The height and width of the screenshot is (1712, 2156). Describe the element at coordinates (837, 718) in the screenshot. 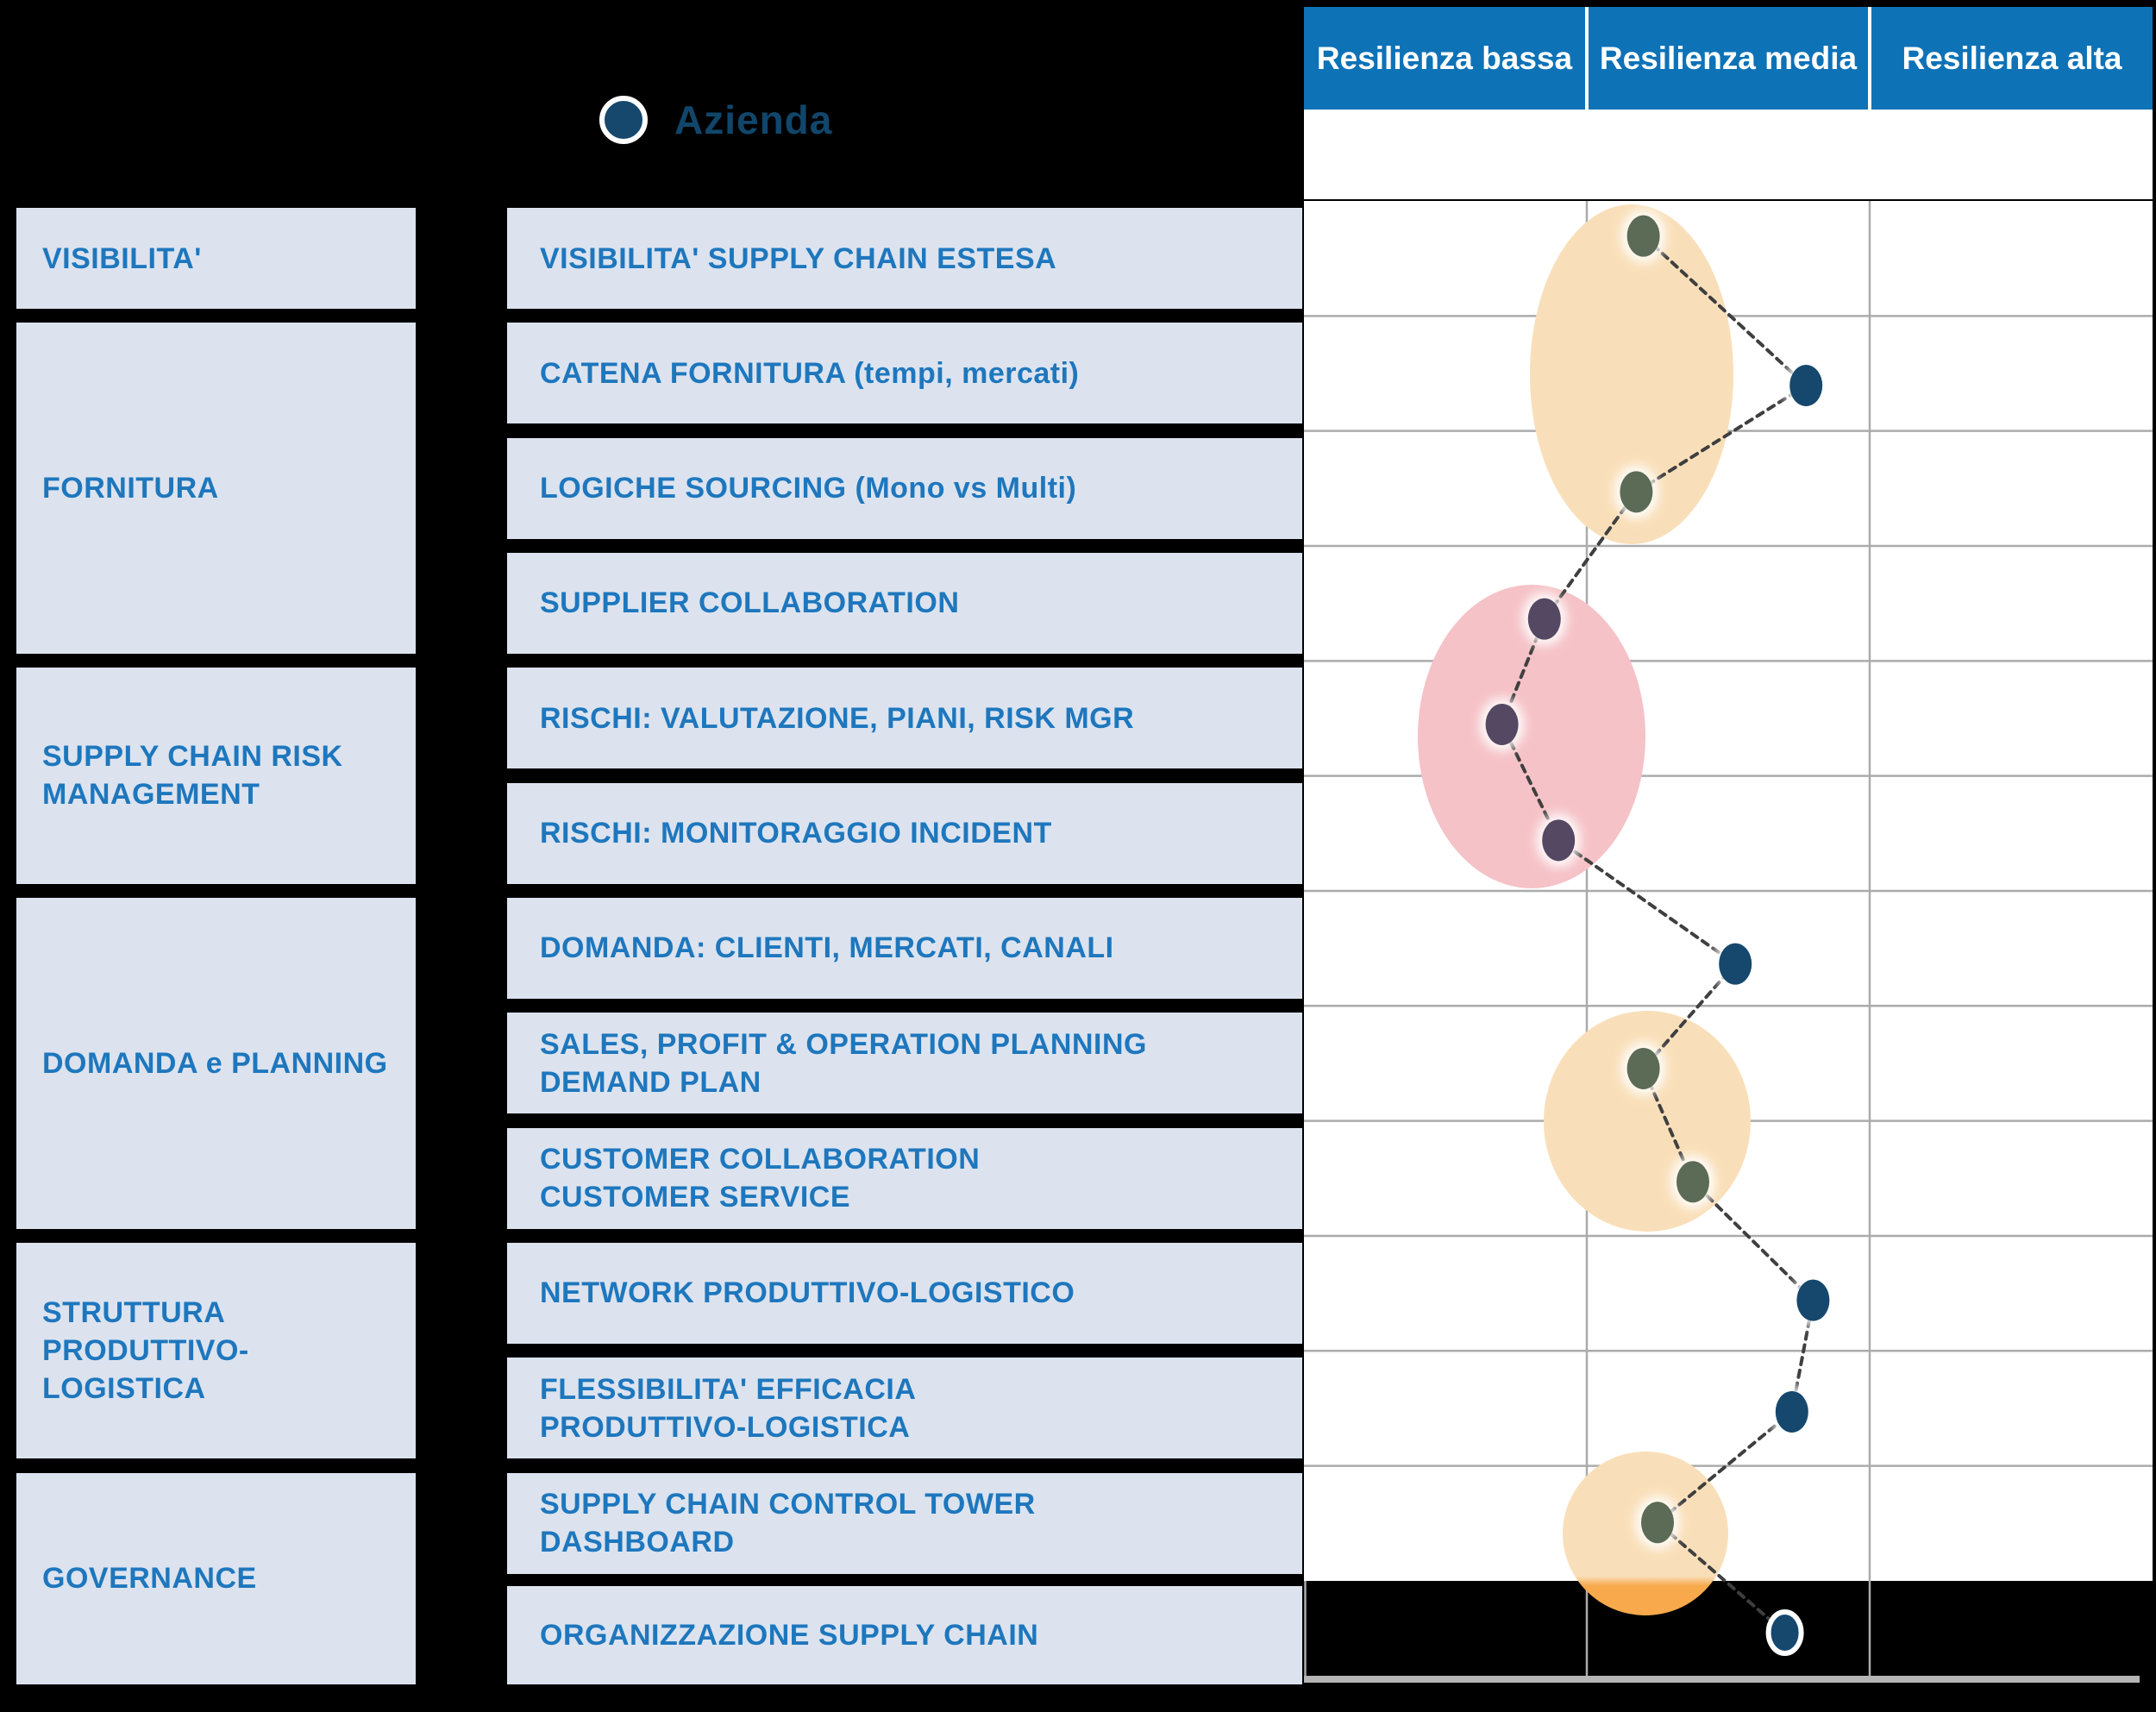

I see `item-label: RISCHI: VALUTAZIONE, PIANI, RISK MGR` at that location.